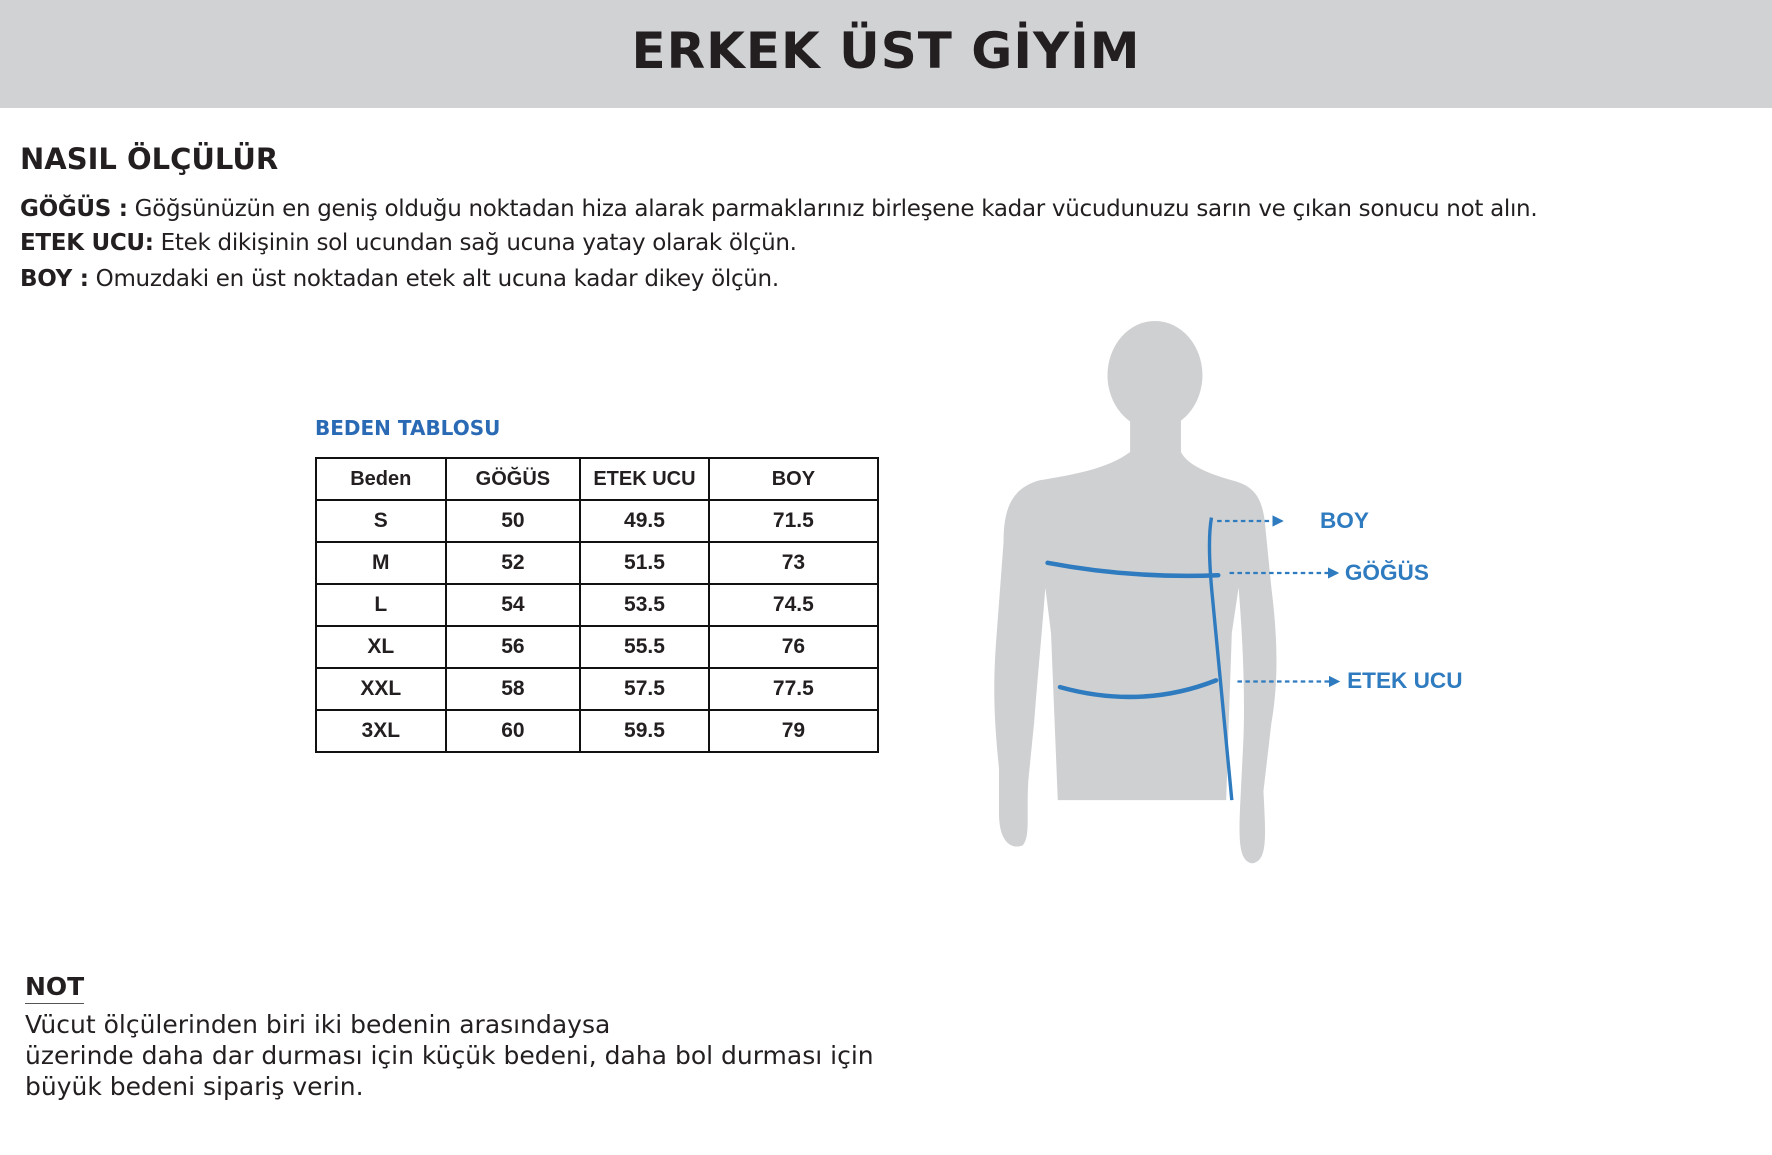 The height and width of the screenshot is (1155, 1772). What do you see at coordinates (513, 731) in the screenshot?
I see `table-cell: 60` at bounding box center [513, 731].